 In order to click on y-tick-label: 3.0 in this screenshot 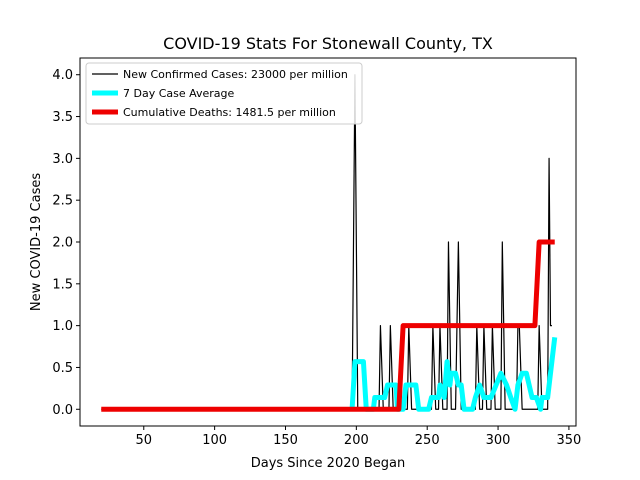, I will do `click(62, 159)`.